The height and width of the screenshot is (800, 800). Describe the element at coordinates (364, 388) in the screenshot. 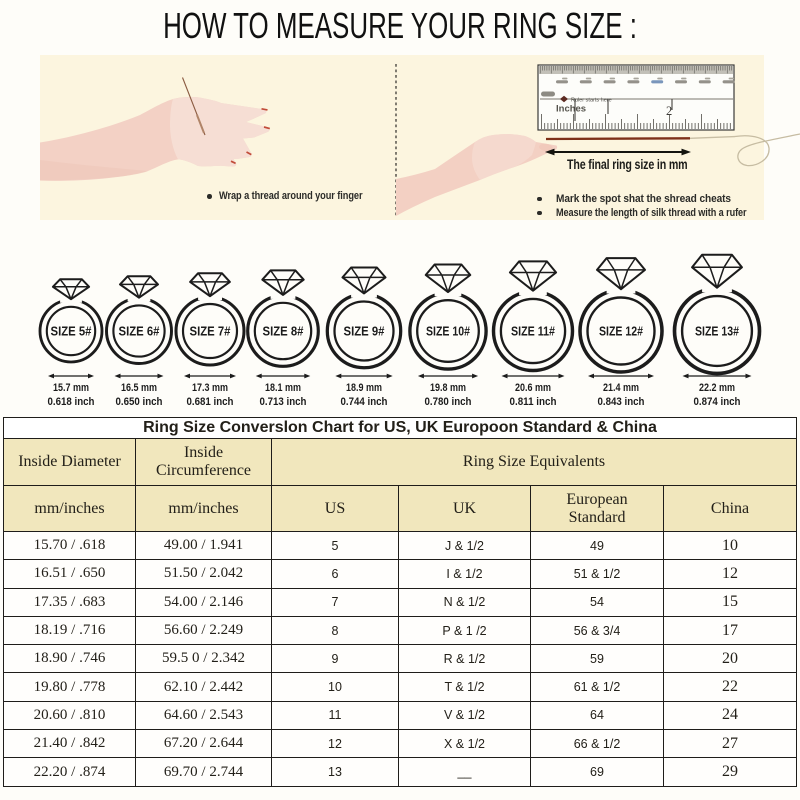

I see `svg-text: 18.9 mm` at that location.